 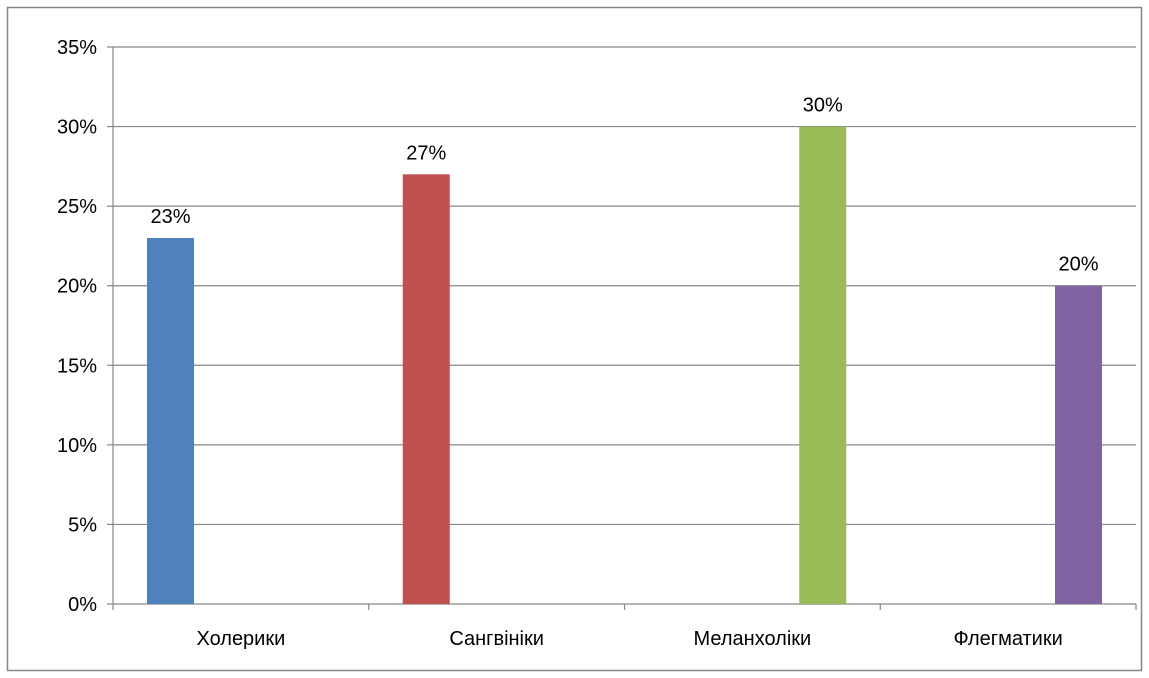 What do you see at coordinates (82, 525) in the screenshot?
I see `y-tick-label-1: 5%` at bounding box center [82, 525].